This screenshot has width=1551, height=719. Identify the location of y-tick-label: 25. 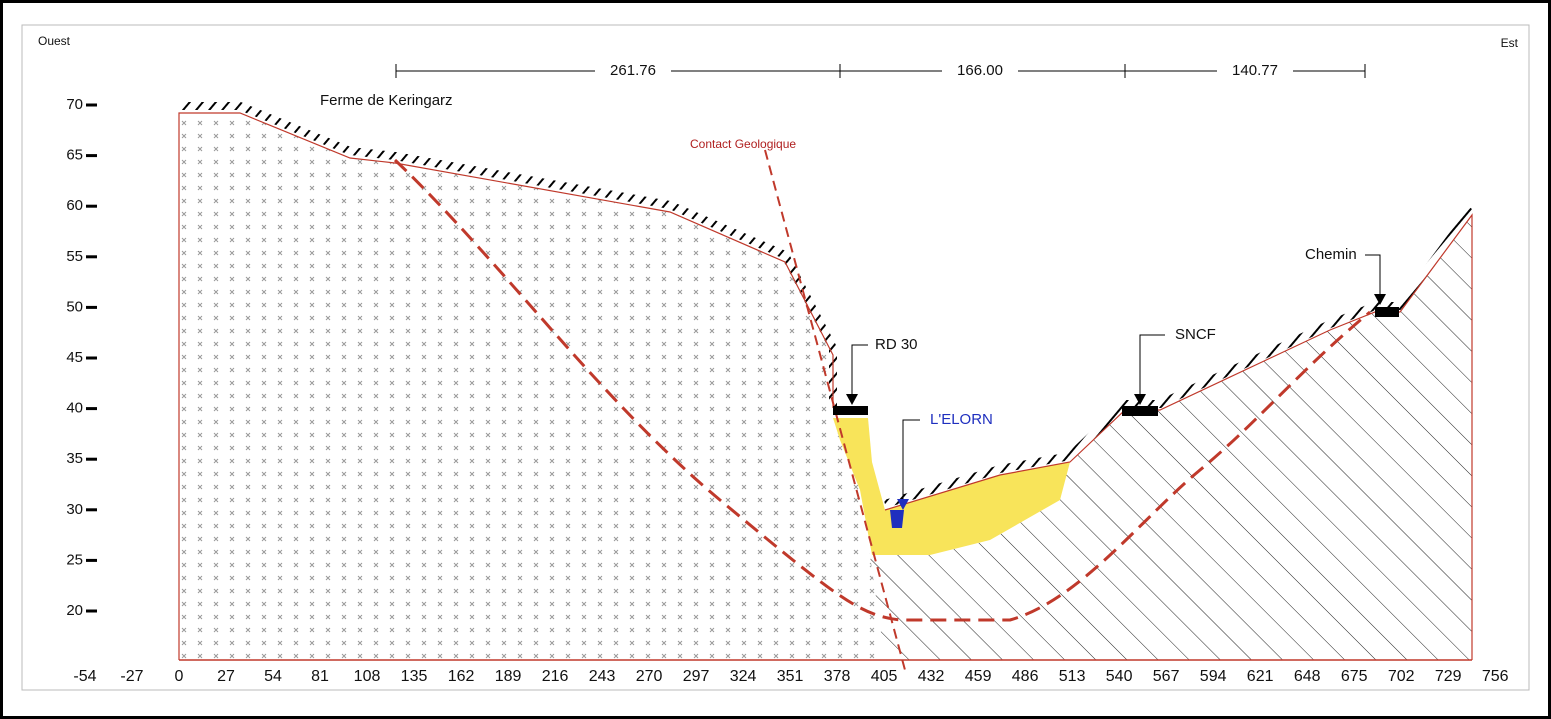
(74, 559).